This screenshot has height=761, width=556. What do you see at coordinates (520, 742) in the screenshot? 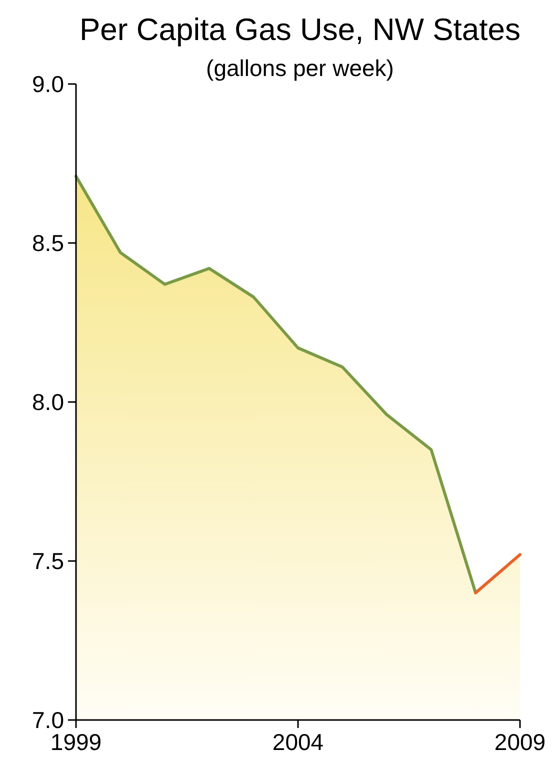
I see `x-tick-label: 2009` at bounding box center [520, 742].